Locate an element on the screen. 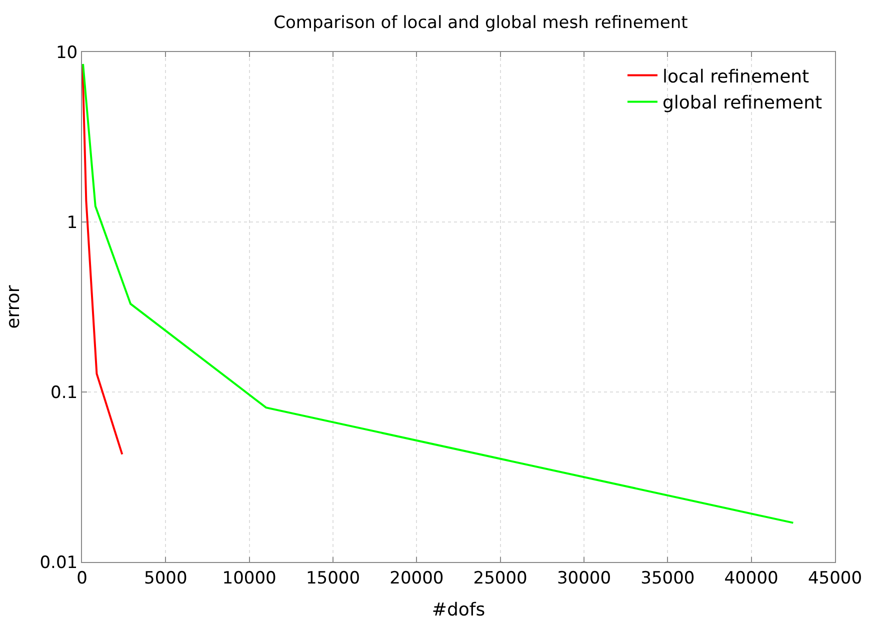 The width and height of the screenshot is (874, 634). x-tick-label: 45000 is located at coordinates (835, 578).